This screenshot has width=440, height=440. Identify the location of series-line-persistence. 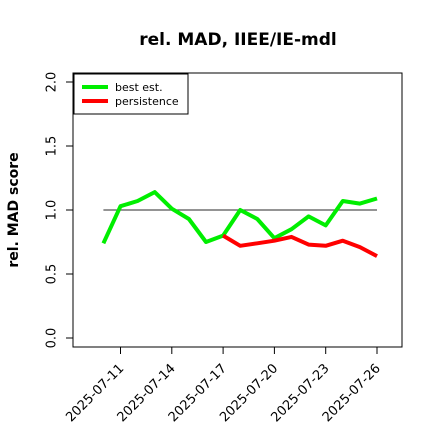
(300, 245).